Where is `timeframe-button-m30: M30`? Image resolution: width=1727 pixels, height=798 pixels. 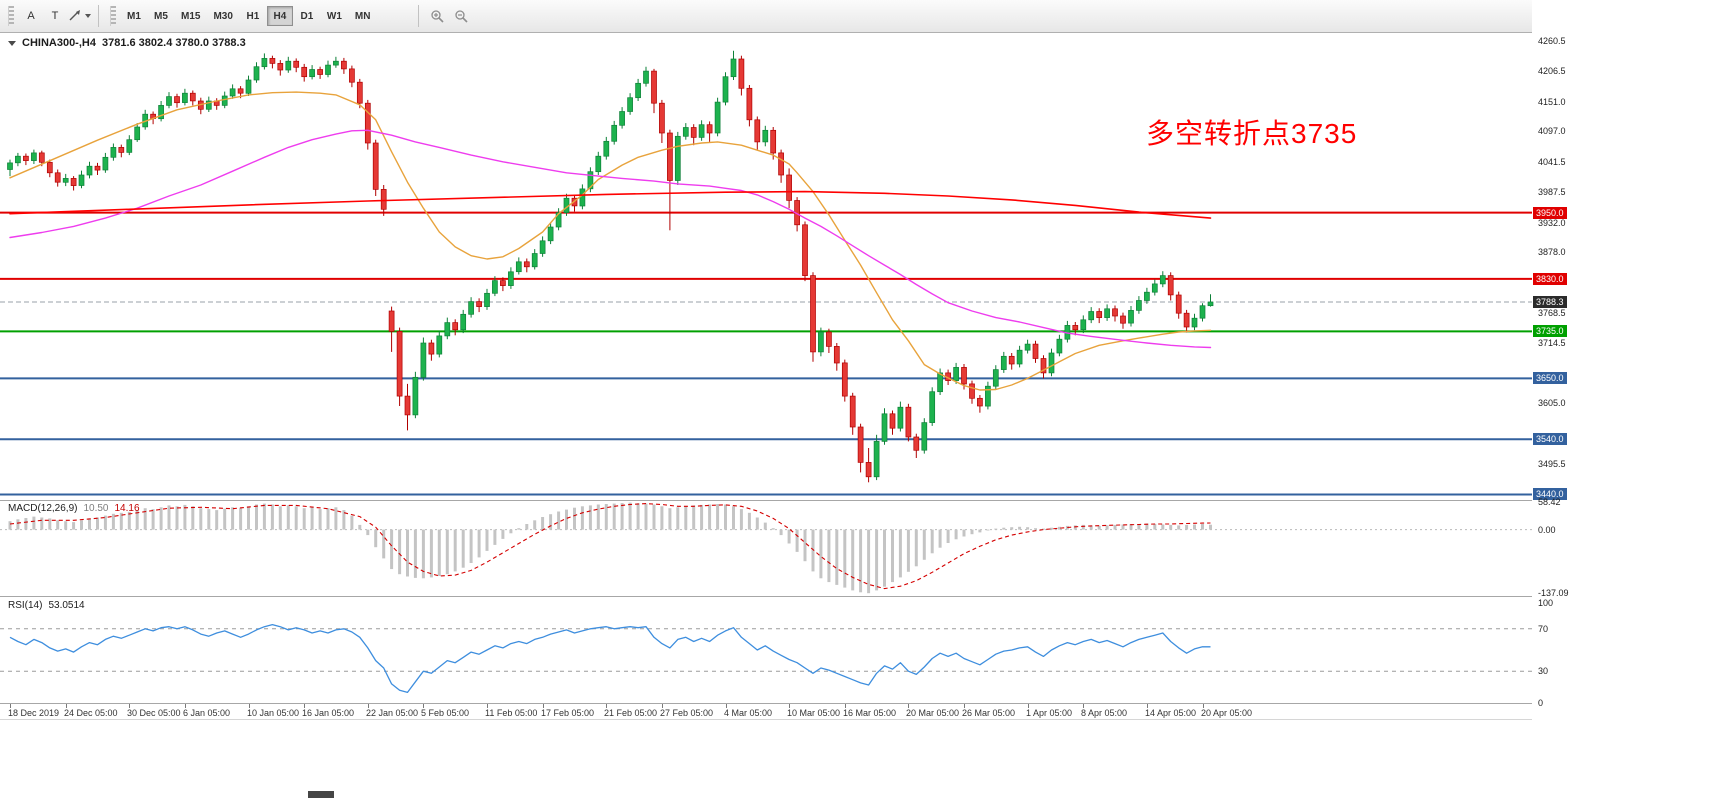 timeframe-button-m30: M30 is located at coordinates (222, 16).